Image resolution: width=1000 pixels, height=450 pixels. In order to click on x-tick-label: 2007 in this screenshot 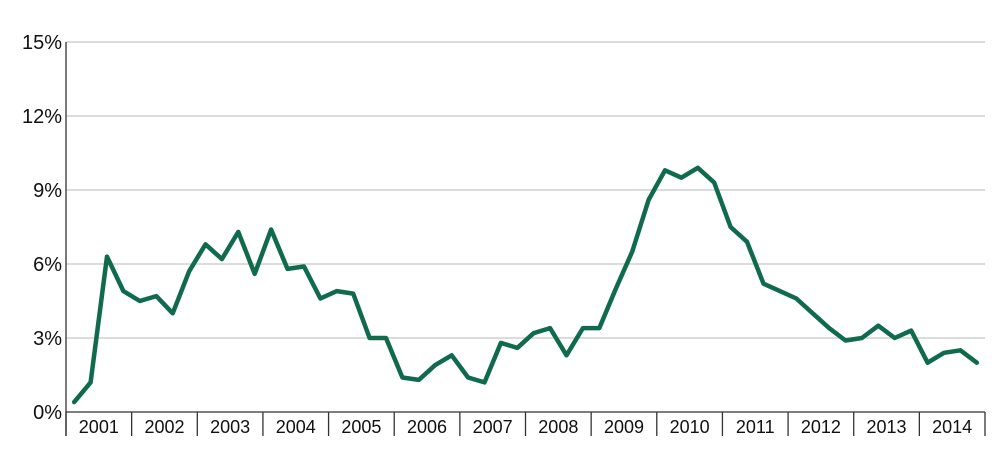, I will do `click(493, 427)`.